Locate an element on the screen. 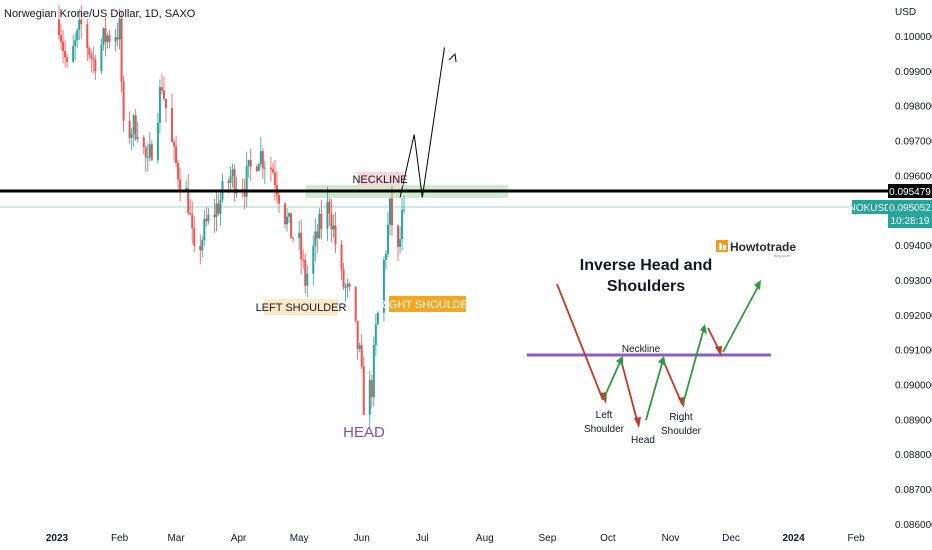 The image size is (932, 550). last-price-tag: 0.095052 10:28:19 is located at coordinates (910, 214).